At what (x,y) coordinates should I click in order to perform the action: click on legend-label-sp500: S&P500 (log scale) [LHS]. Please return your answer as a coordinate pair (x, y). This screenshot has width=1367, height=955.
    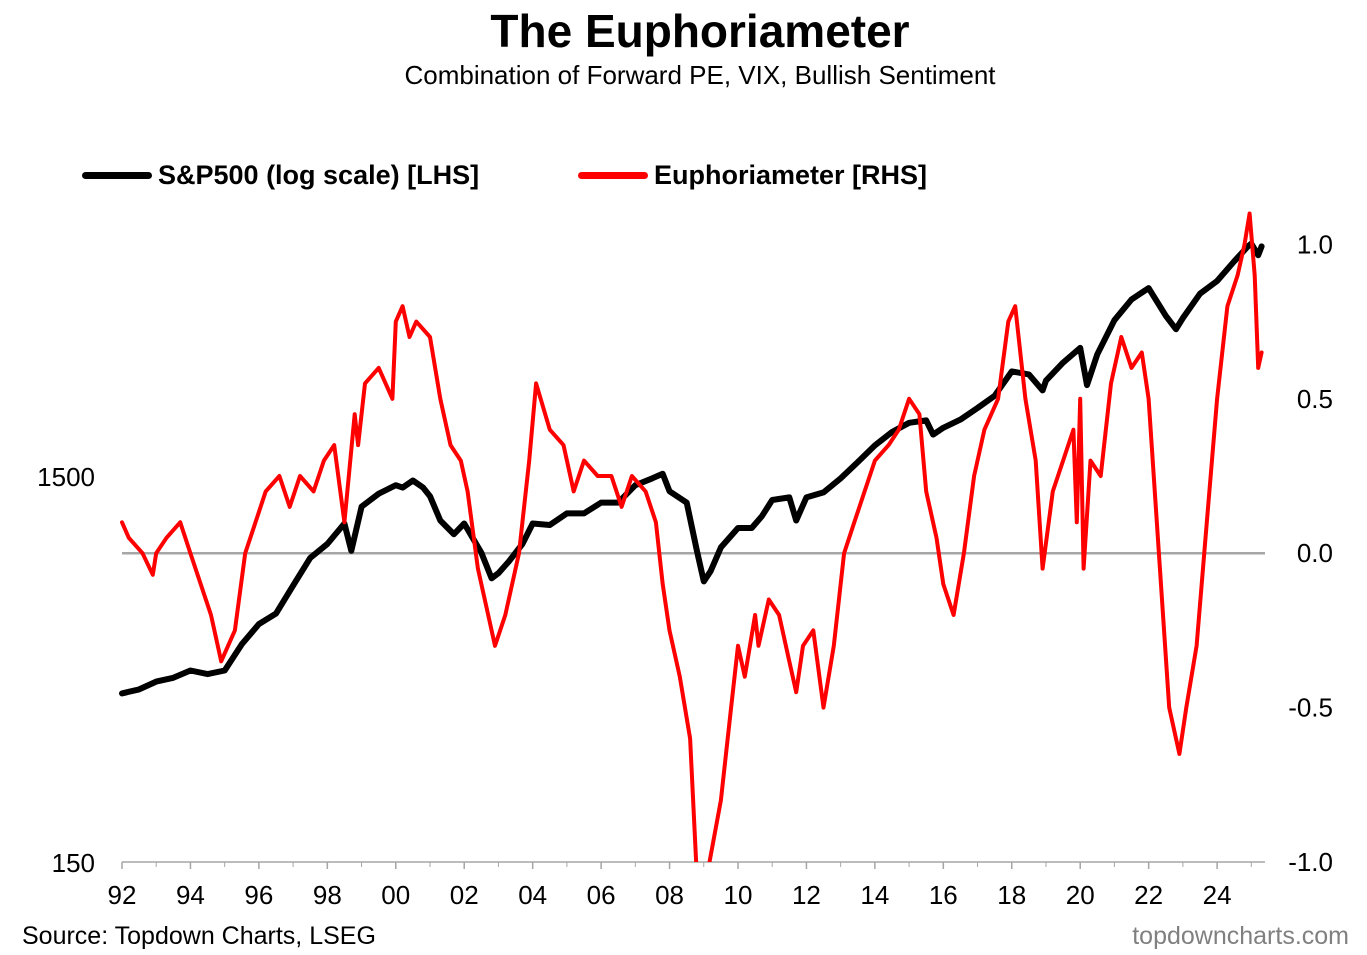
    Looking at the image, I should click on (319, 175).